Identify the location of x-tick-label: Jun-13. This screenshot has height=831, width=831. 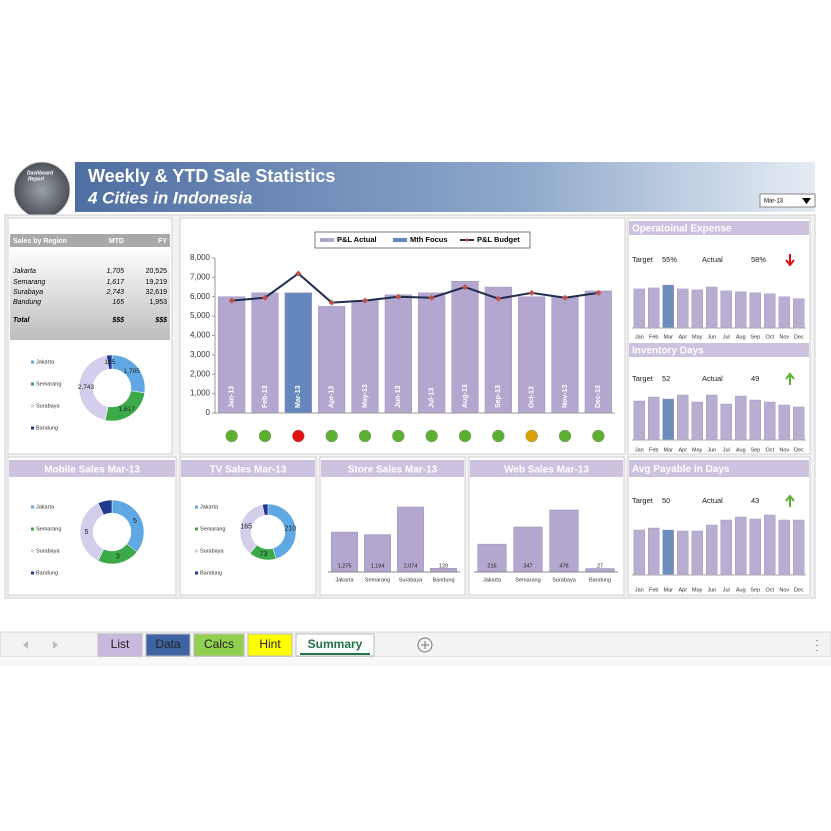
(398, 396).